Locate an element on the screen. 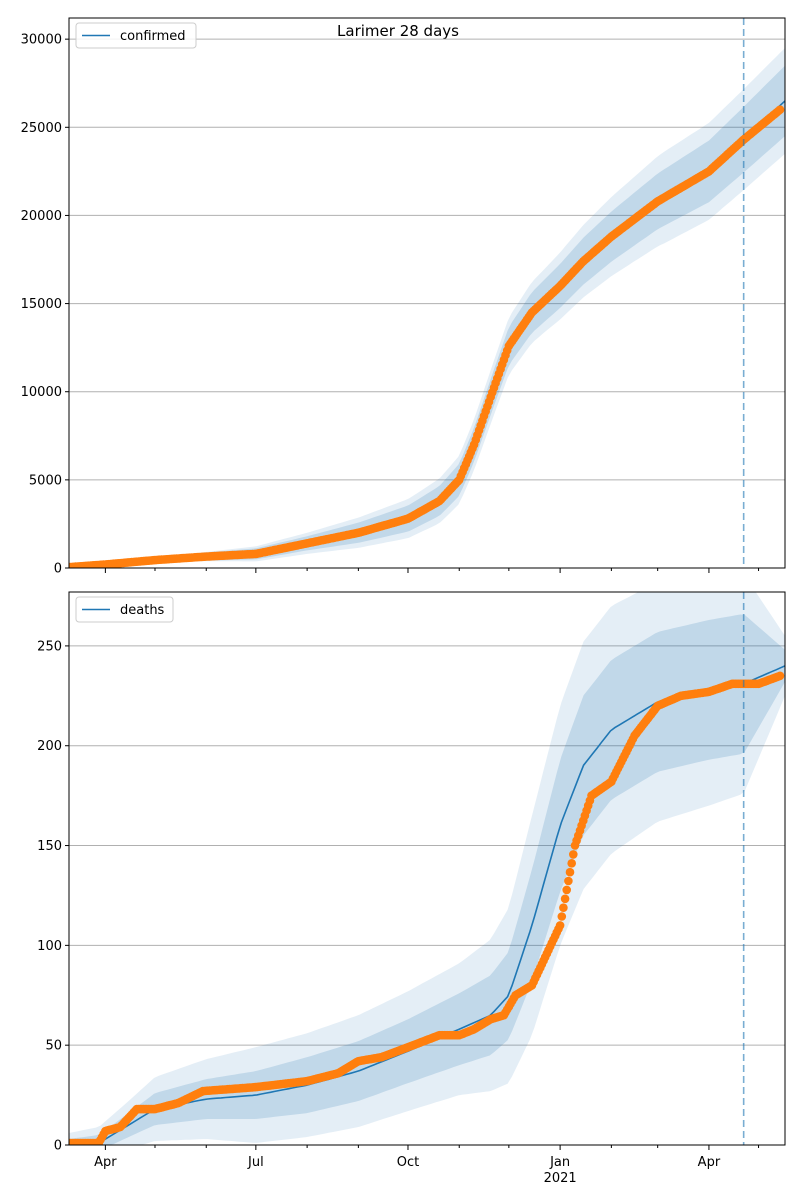 The image size is (800, 1200). legend: confirmed is located at coordinates (136, 35).